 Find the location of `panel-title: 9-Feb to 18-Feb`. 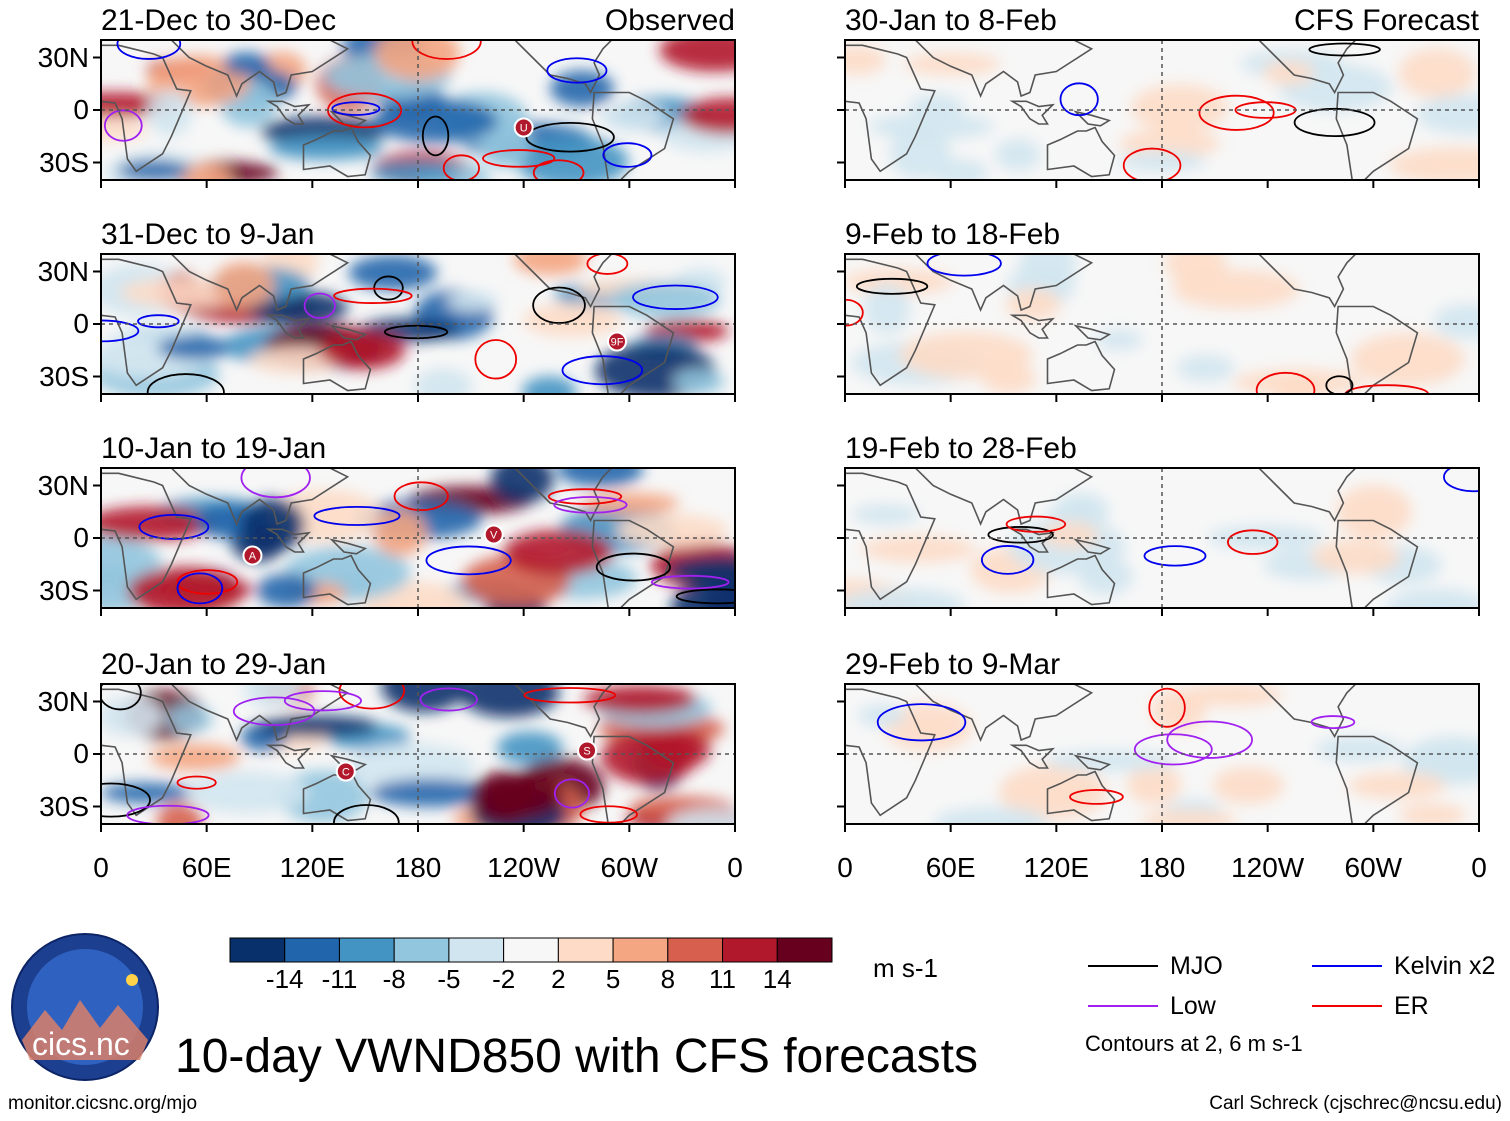

panel-title: 9-Feb to 18-Feb is located at coordinates (953, 234).